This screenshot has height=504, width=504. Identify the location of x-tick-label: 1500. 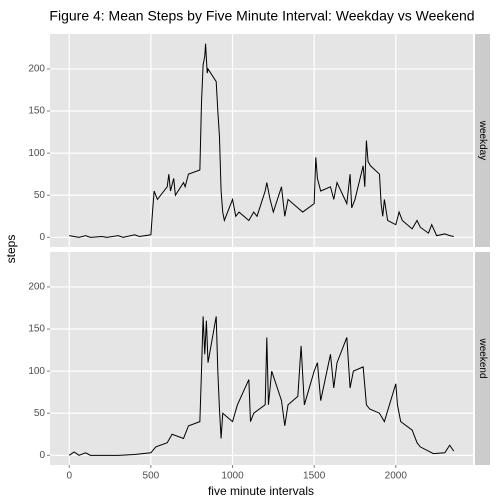
(314, 476).